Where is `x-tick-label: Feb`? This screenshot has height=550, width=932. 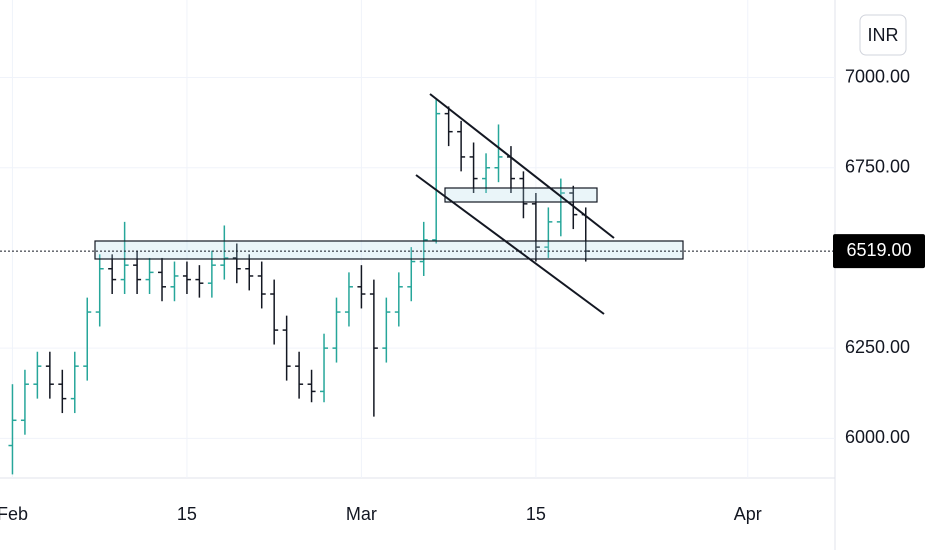 x-tick-label: Feb is located at coordinates (14, 514).